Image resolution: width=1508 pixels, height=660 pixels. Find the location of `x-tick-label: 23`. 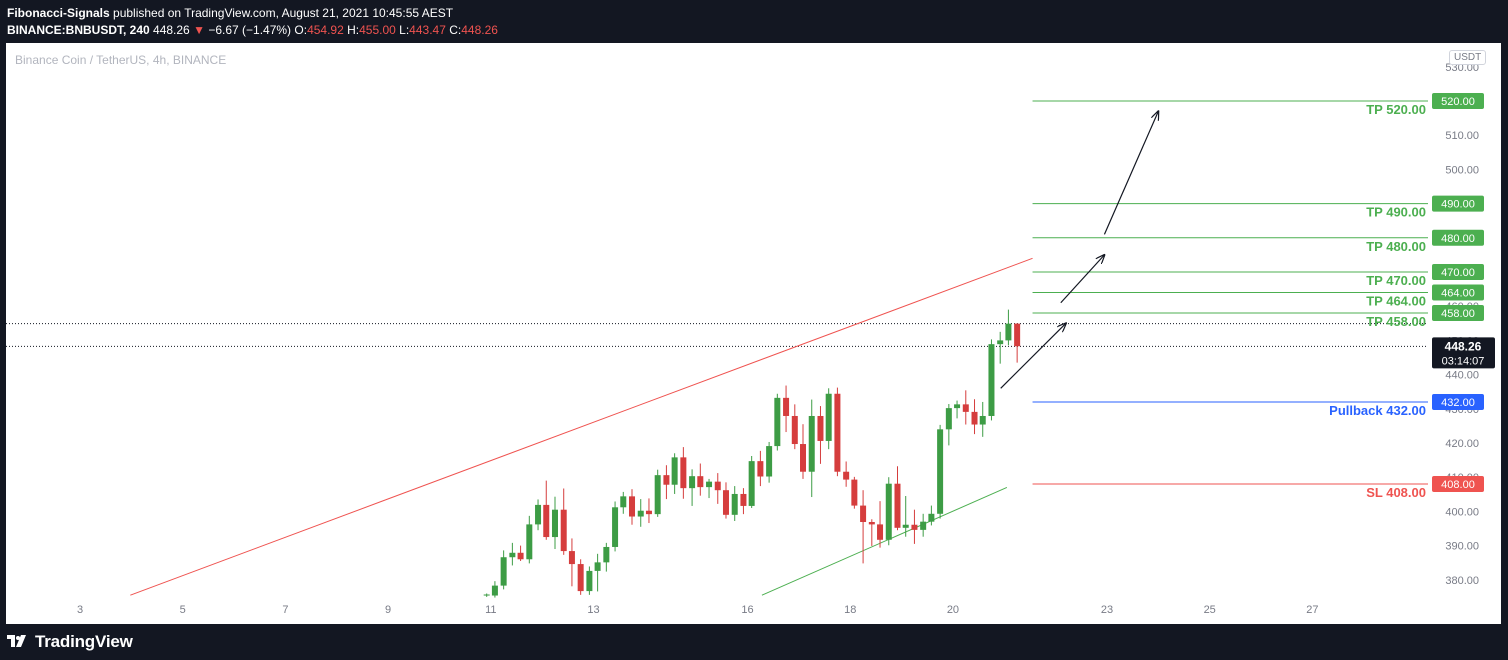

x-tick-label: 23 is located at coordinates (1107, 610).